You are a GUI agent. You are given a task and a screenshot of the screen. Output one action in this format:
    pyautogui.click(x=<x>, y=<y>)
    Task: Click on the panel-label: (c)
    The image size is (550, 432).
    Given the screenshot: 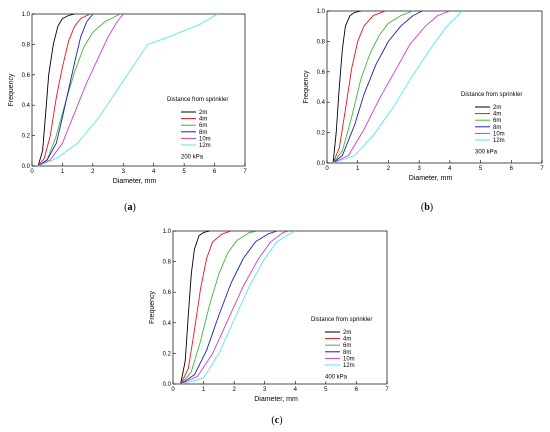 What is the action you would take?
    pyautogui.click(x=276, y=420)
    